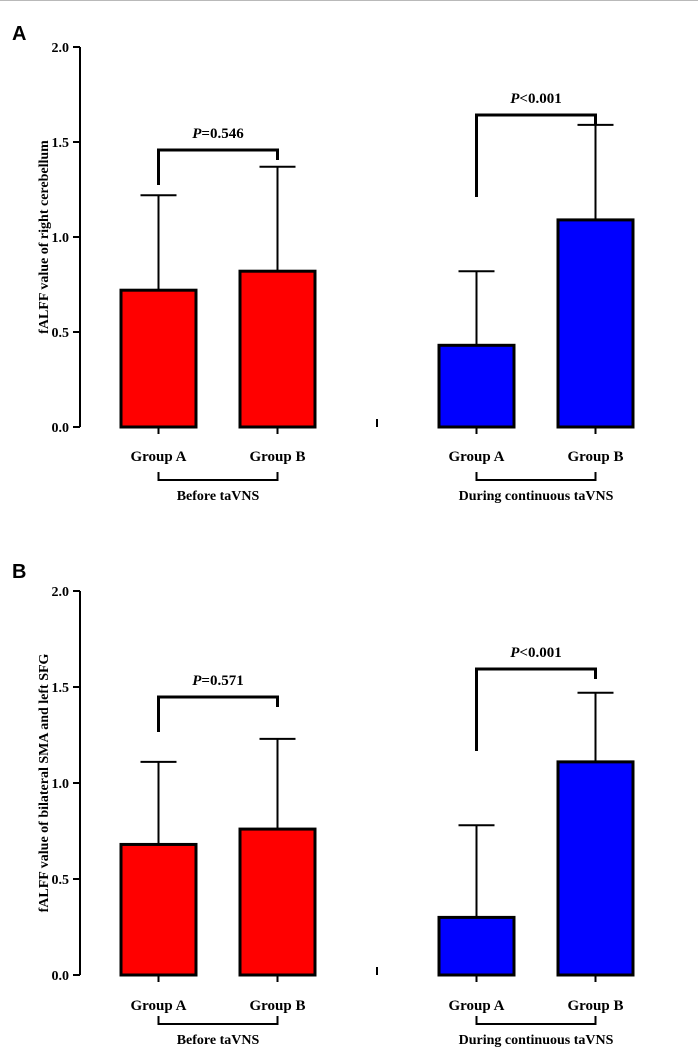 This screenshot has height=1060, width=698. I want to click on y-axis-label: fALFF value of right cerebellum, so click(44, 237).